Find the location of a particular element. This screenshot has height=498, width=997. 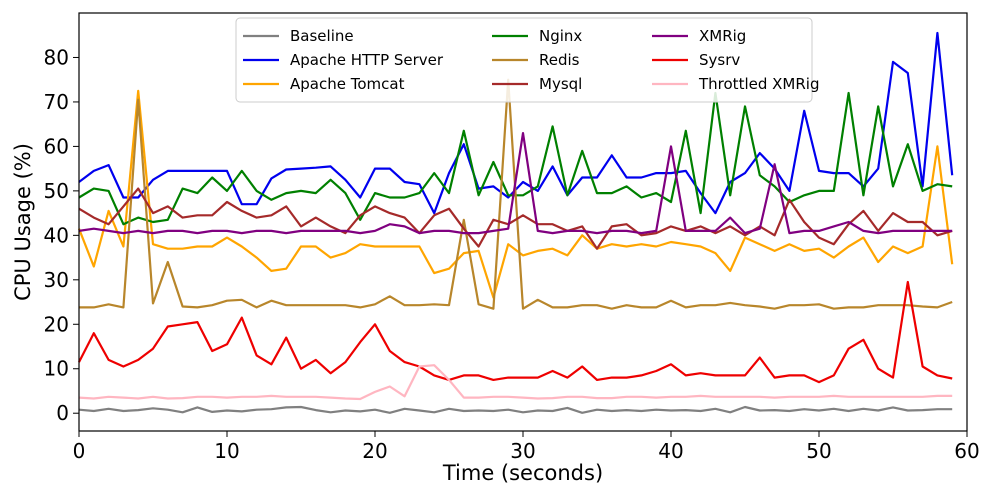

x-tick-label: 10 is located at coordinates (226, 451).